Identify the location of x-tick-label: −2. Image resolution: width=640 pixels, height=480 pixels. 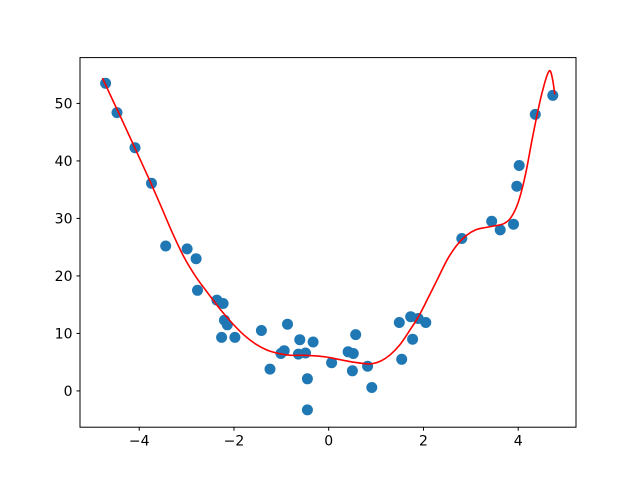
(234, 442).